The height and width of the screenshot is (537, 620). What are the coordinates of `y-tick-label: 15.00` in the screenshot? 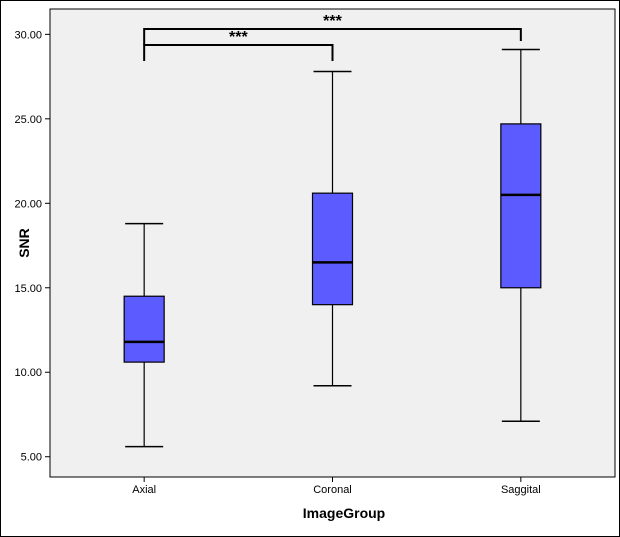 It's located at (28, 289).